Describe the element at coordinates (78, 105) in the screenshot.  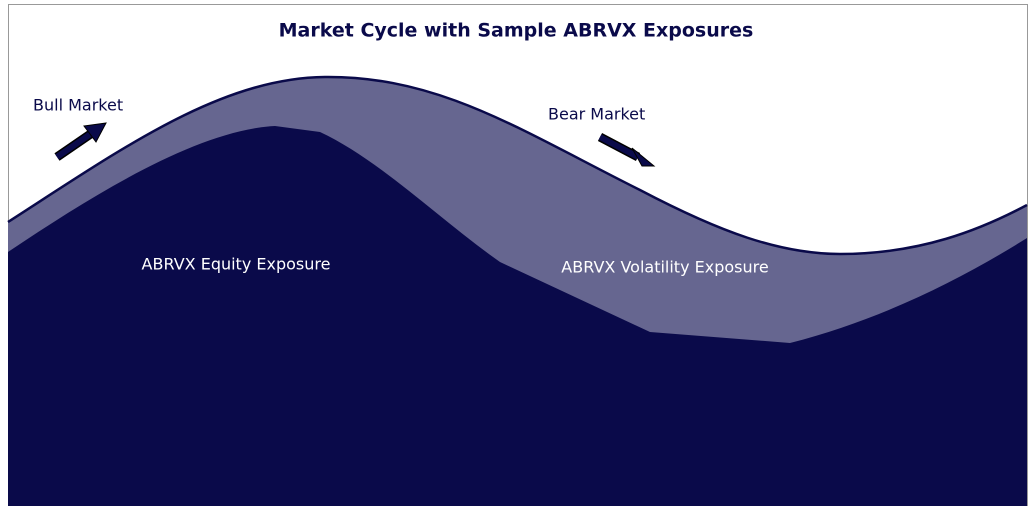
I see `bull-label: Bull Market` at that location.